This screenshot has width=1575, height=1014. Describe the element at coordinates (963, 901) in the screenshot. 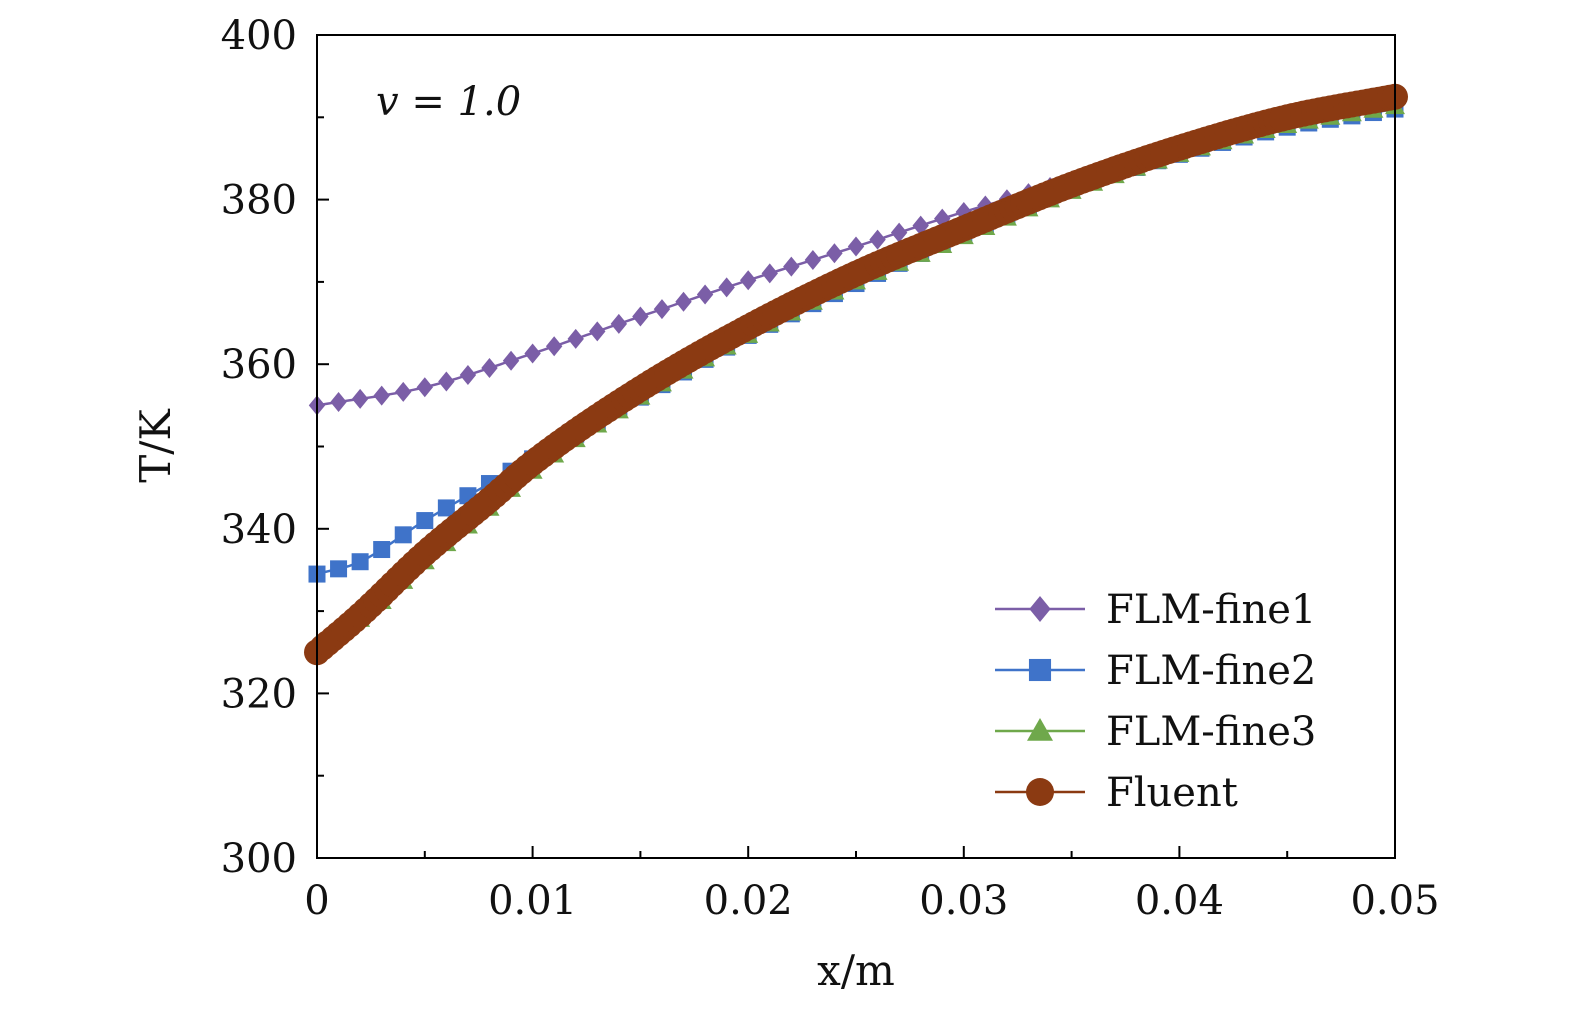

I see `x-tick-label: 0.03` at that location.